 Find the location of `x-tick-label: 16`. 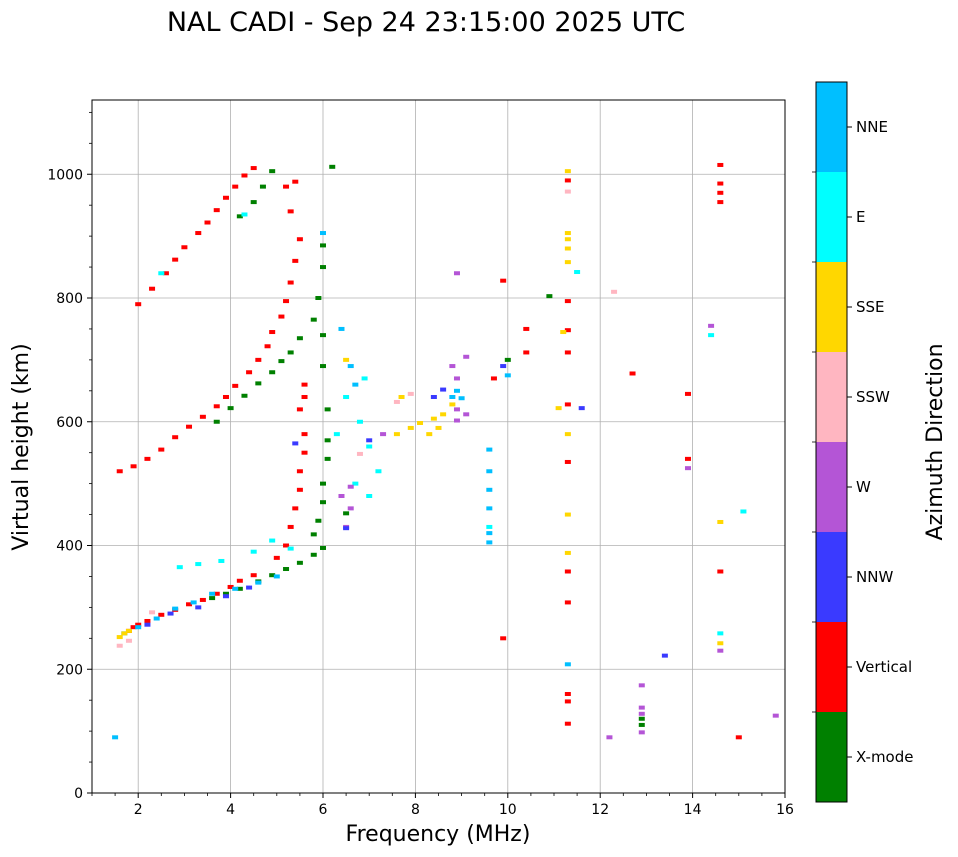

x-tick-label: 16 is located at coordinates (785, 810).